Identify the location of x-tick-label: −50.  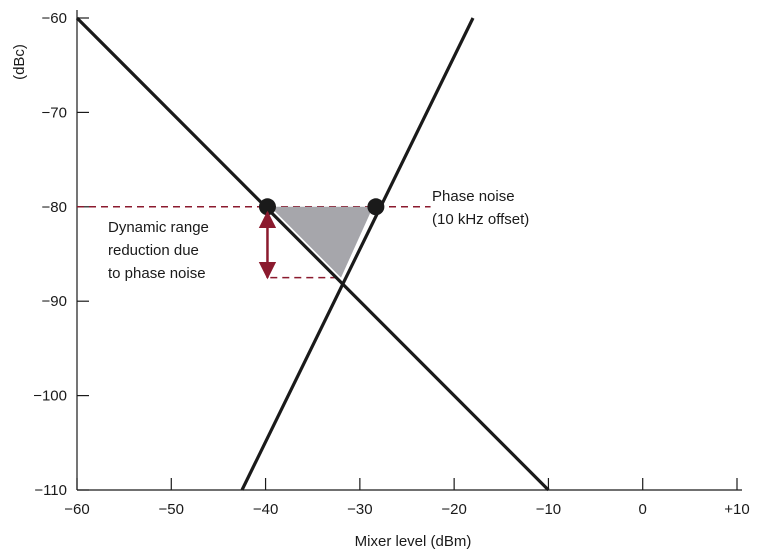
(171, 509).